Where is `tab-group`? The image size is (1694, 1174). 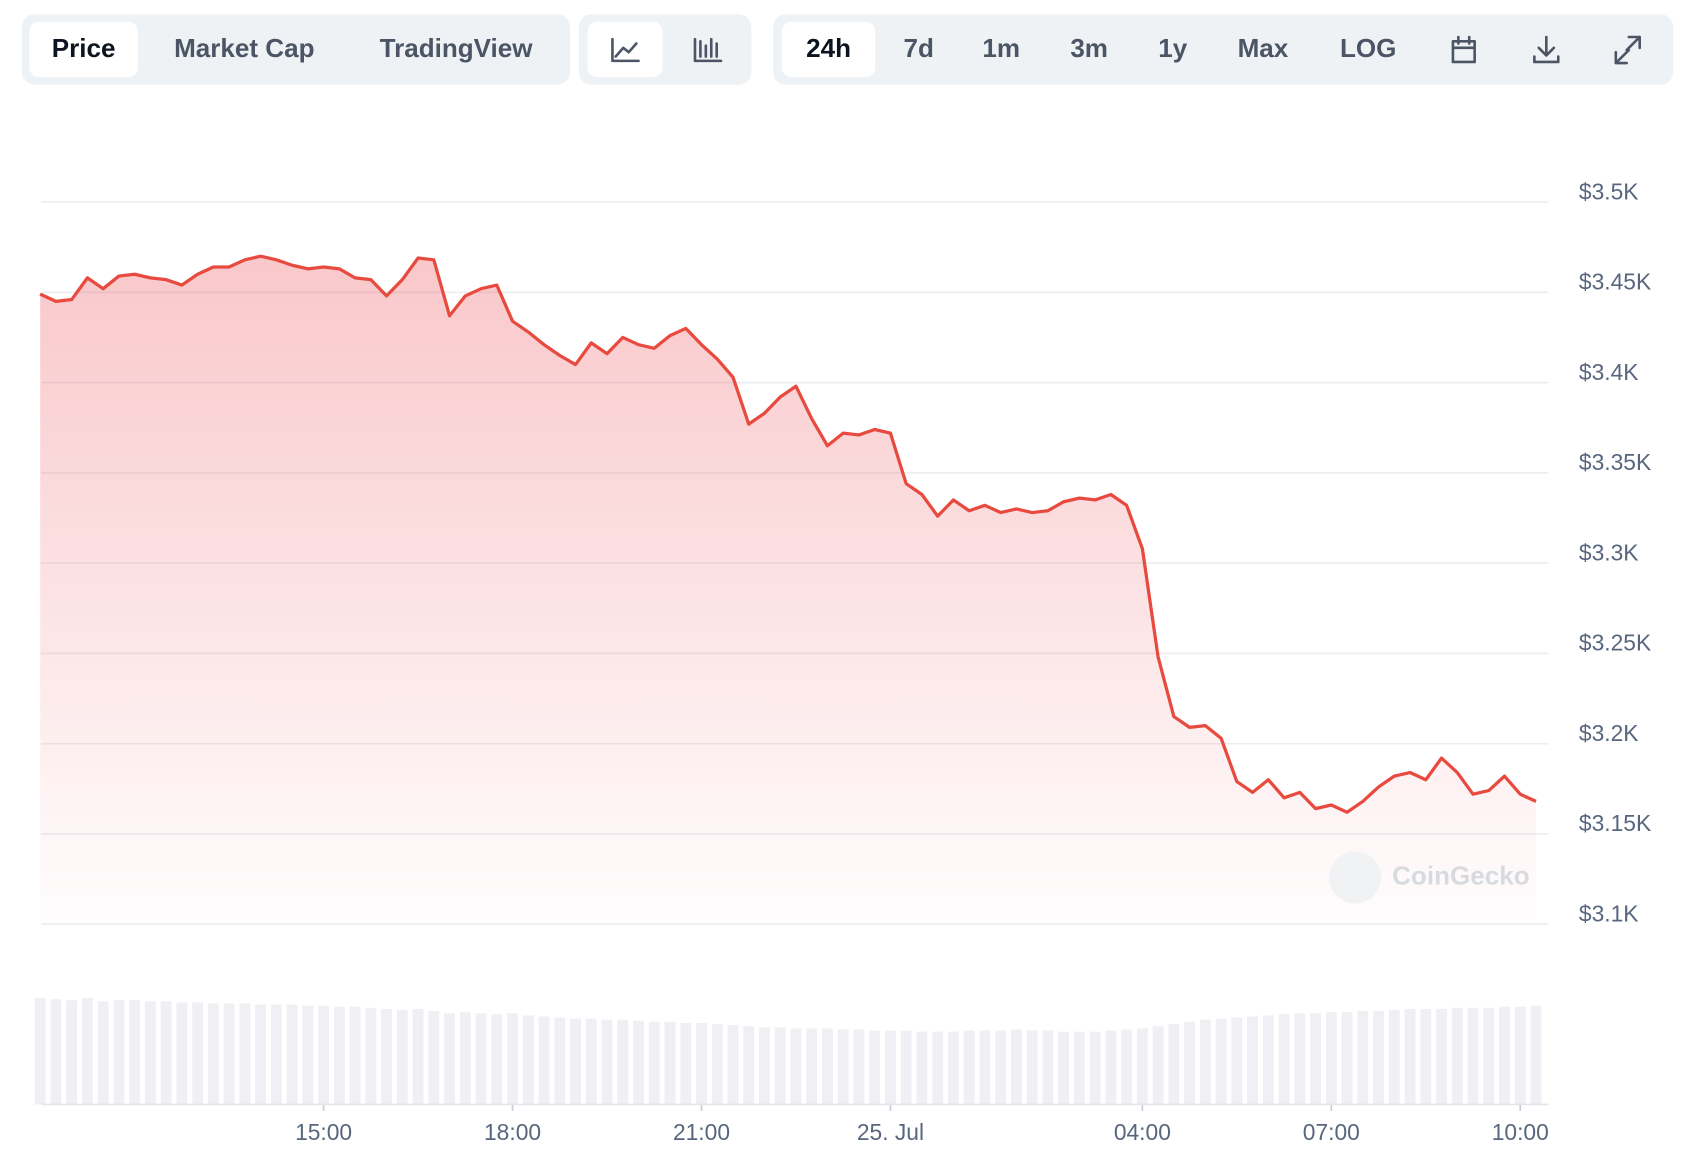 tab-group is located at coordinates (296, 49).